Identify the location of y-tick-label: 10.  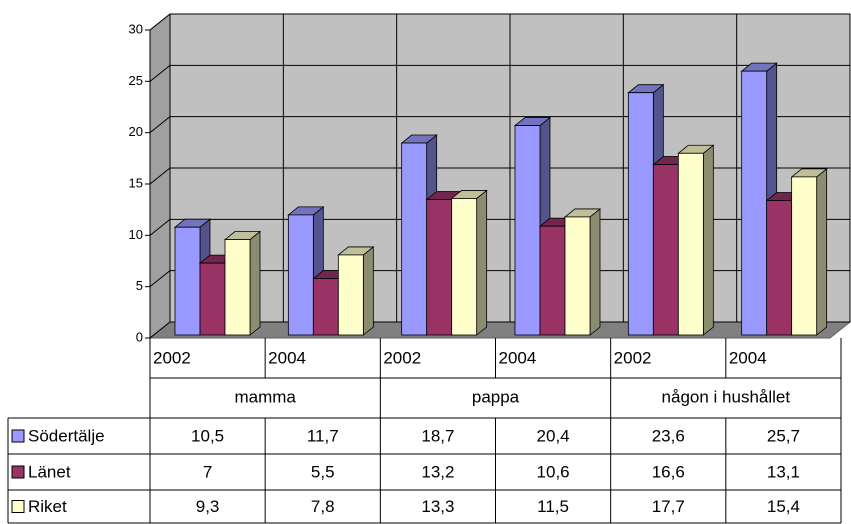
(136, 234).